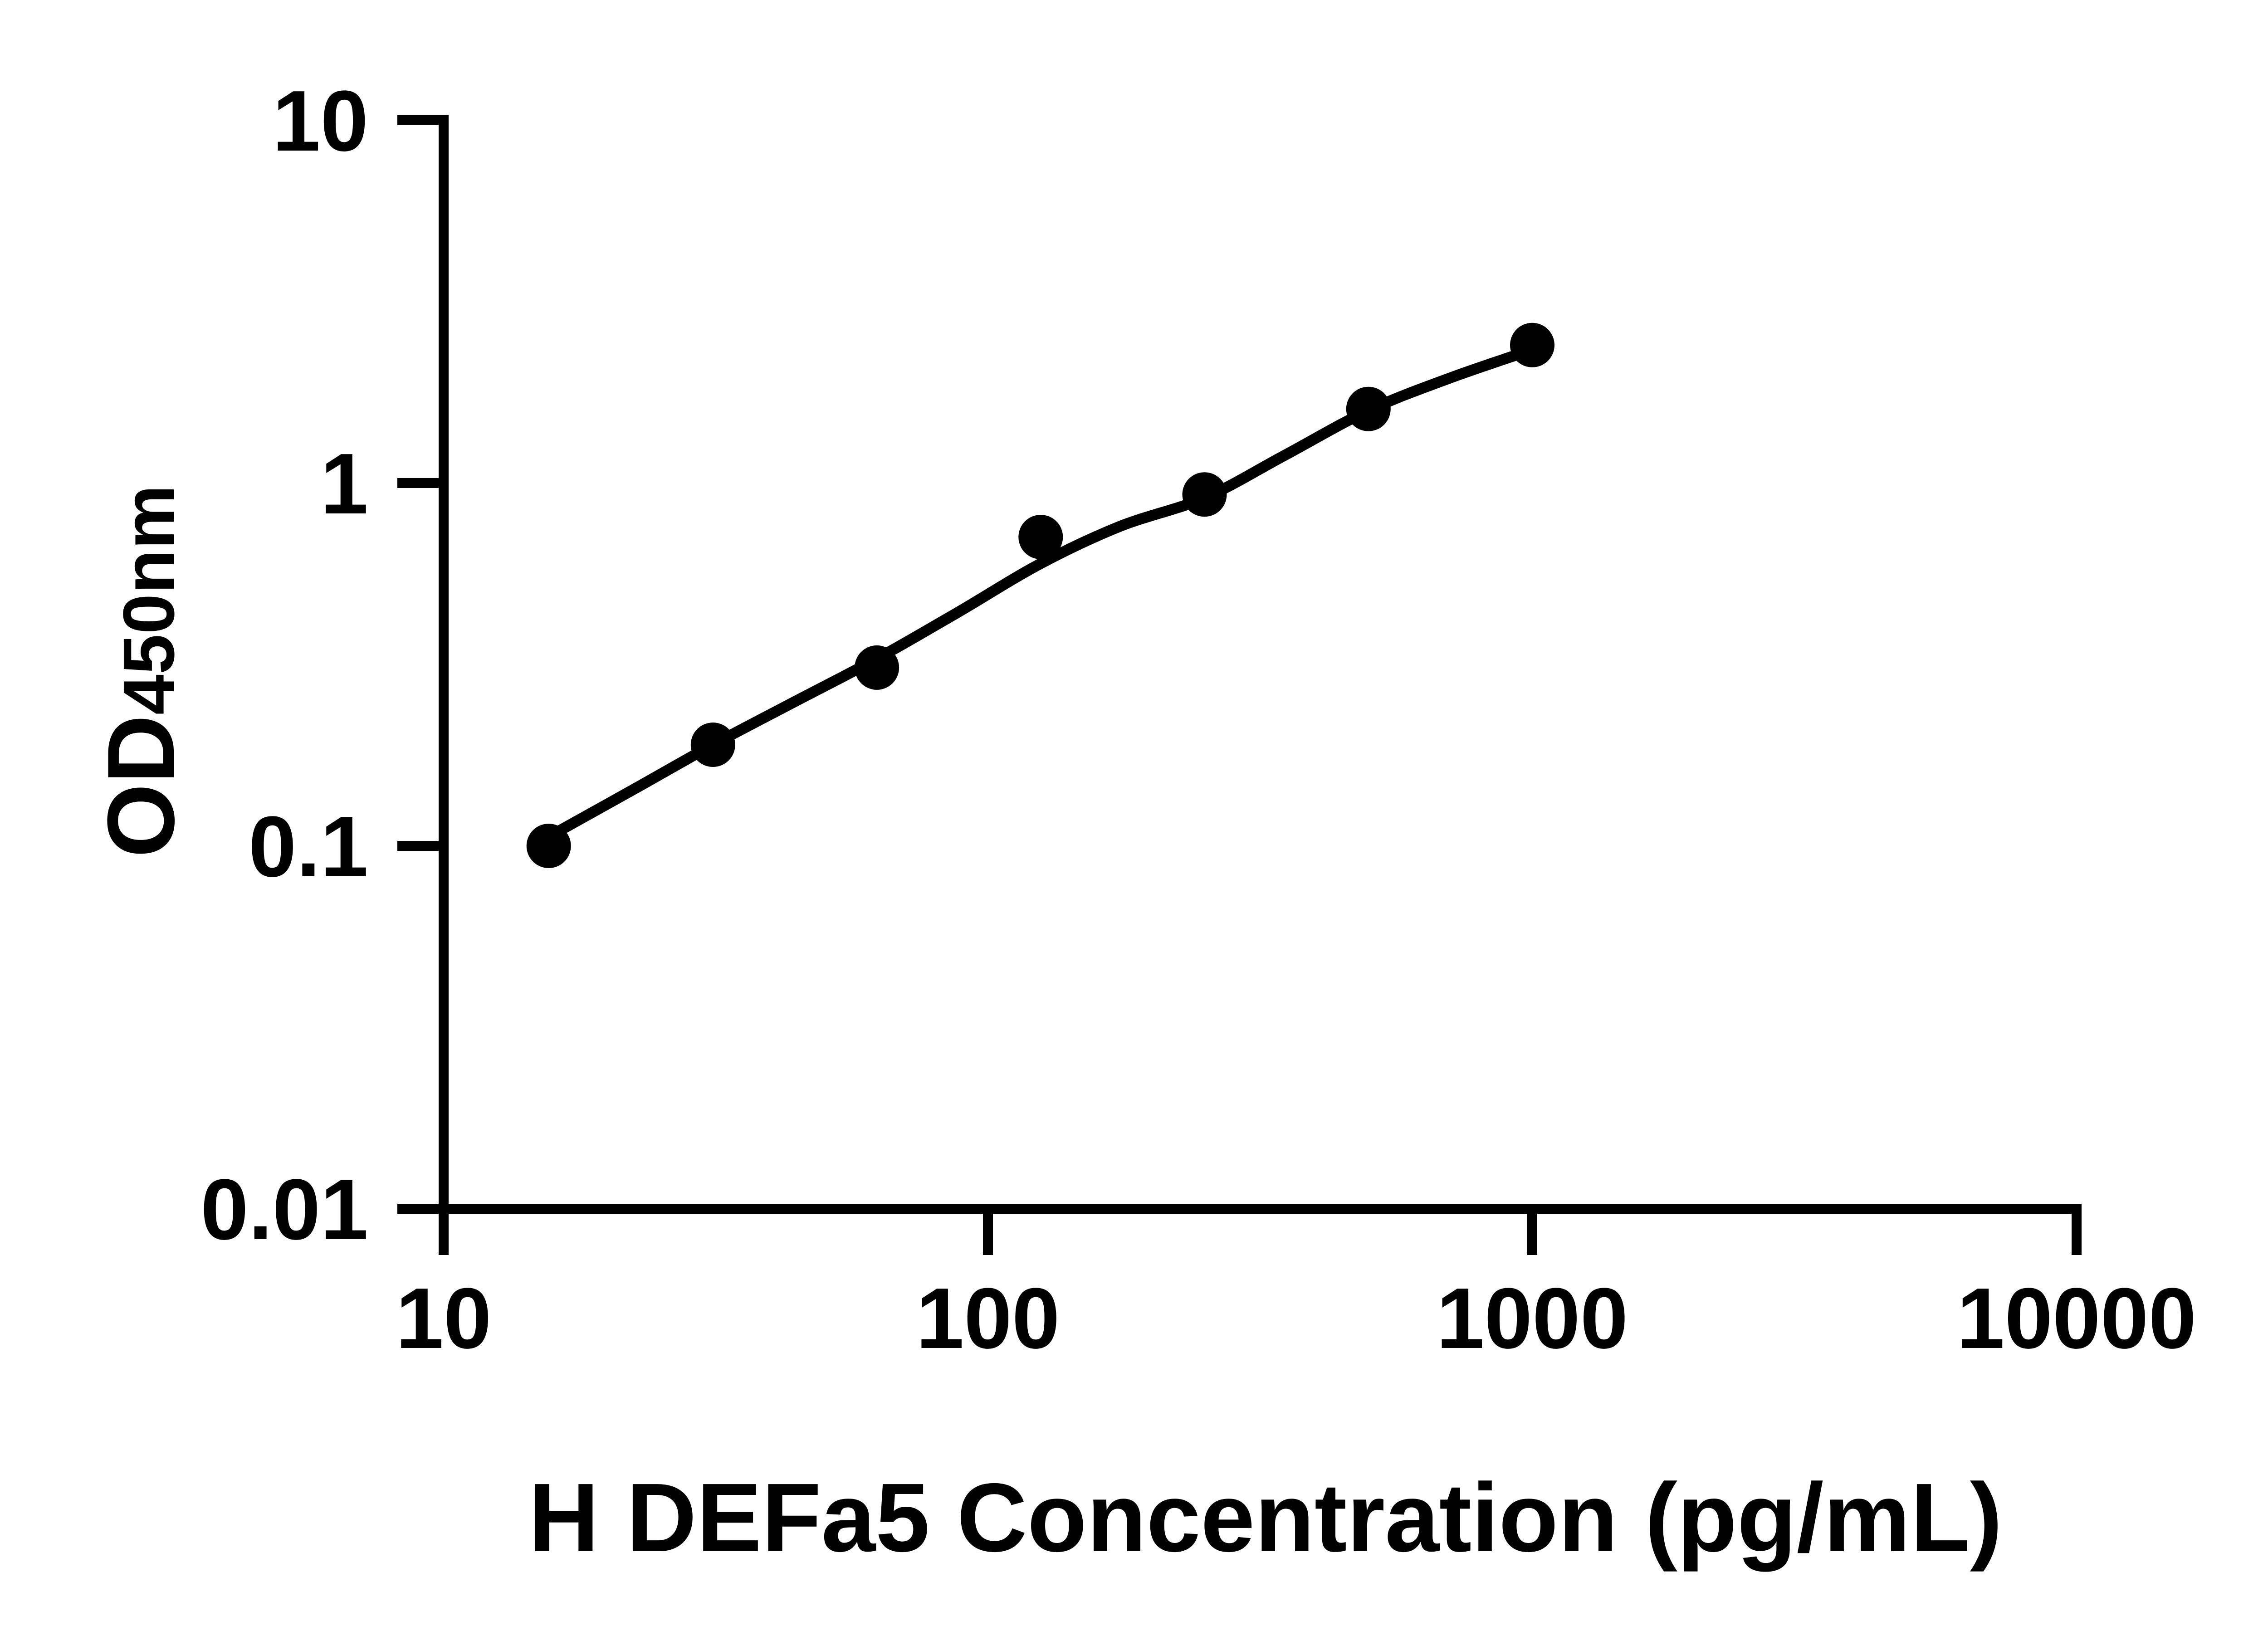  Describe the element at coordinates (284, 1210) in the screenshot. I see `y-tick-label: 0.01` at that location.